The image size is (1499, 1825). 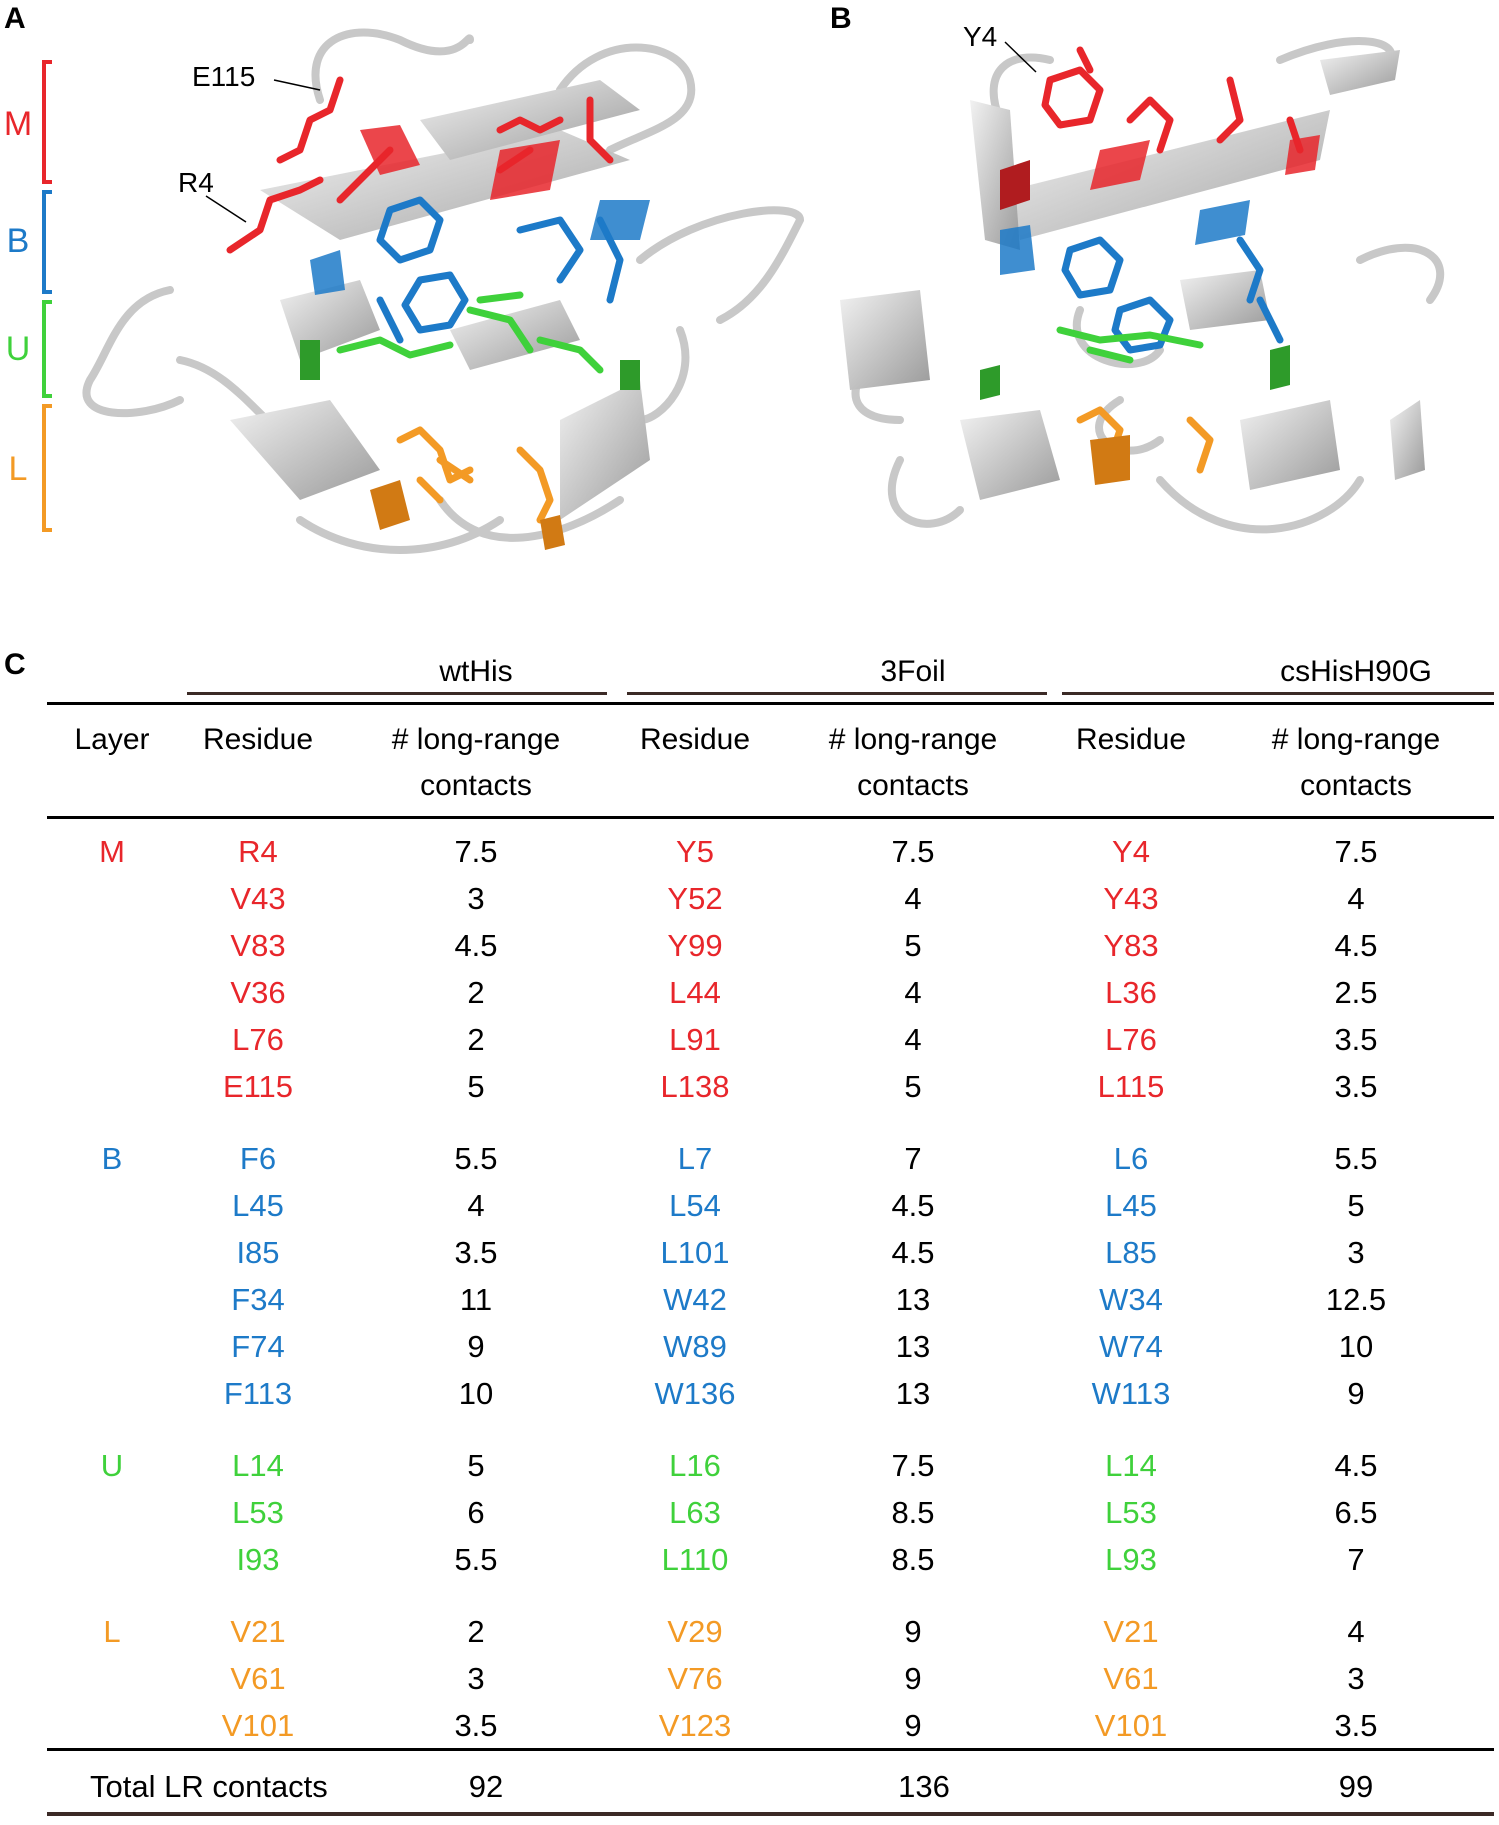 I want to click on callout-line-r4, so click(x=226, y=209).